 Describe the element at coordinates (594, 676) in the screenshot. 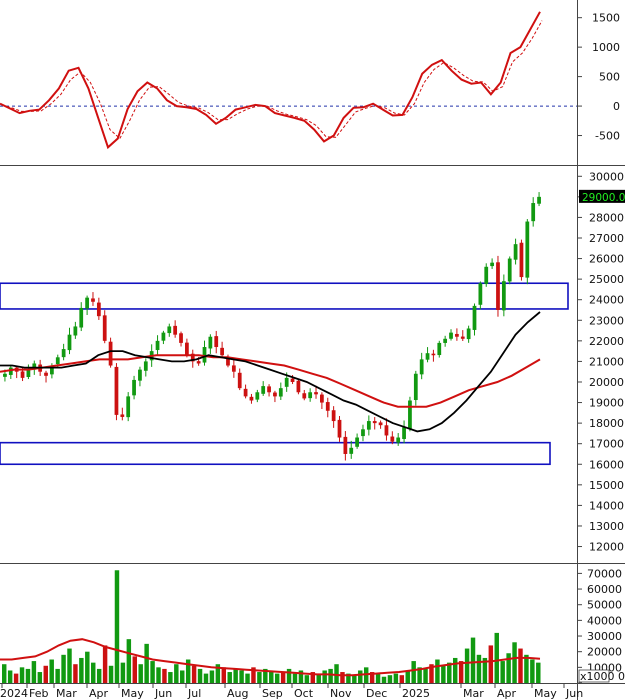

I see `volume-unit-box` at that location.